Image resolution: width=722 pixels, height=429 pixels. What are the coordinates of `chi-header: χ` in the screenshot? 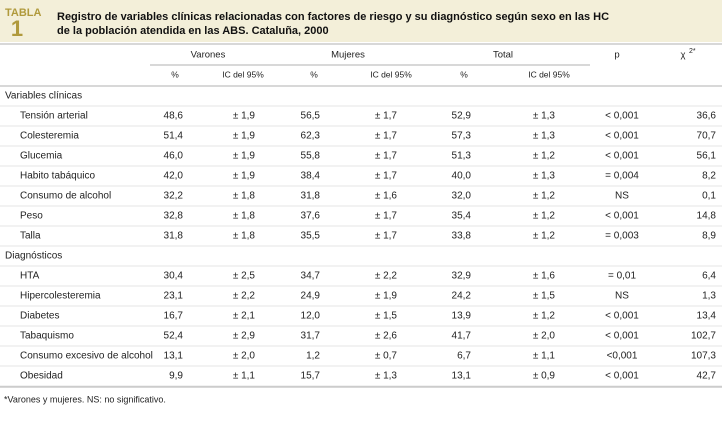 It's located at (683, 55).